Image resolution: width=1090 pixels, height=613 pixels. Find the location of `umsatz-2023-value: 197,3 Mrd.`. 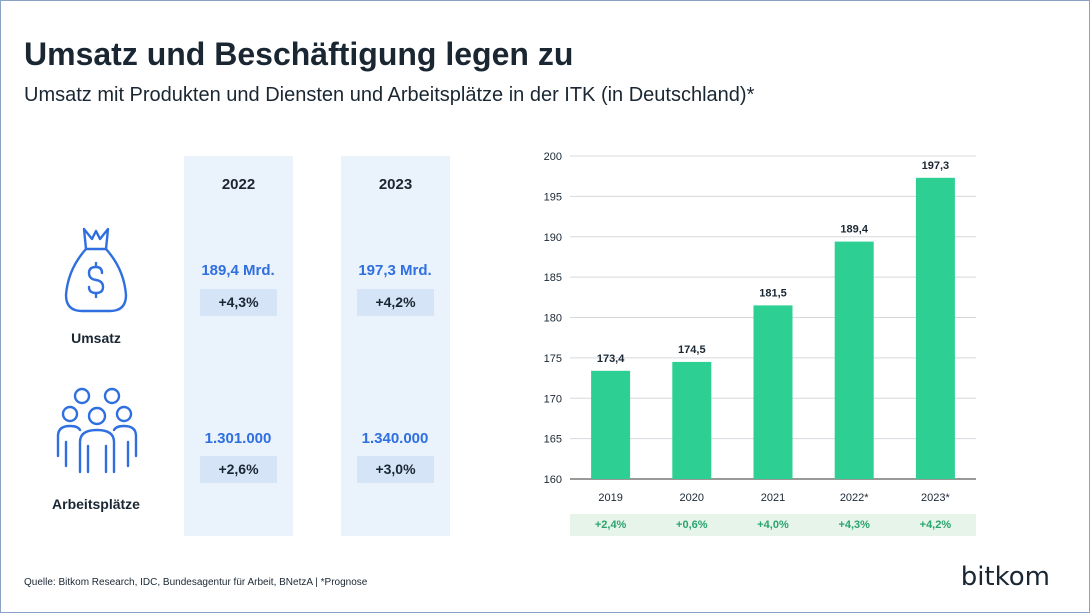

umsatz-2023-value: 197,3 Mrd. is located at coordinates (395, 270).